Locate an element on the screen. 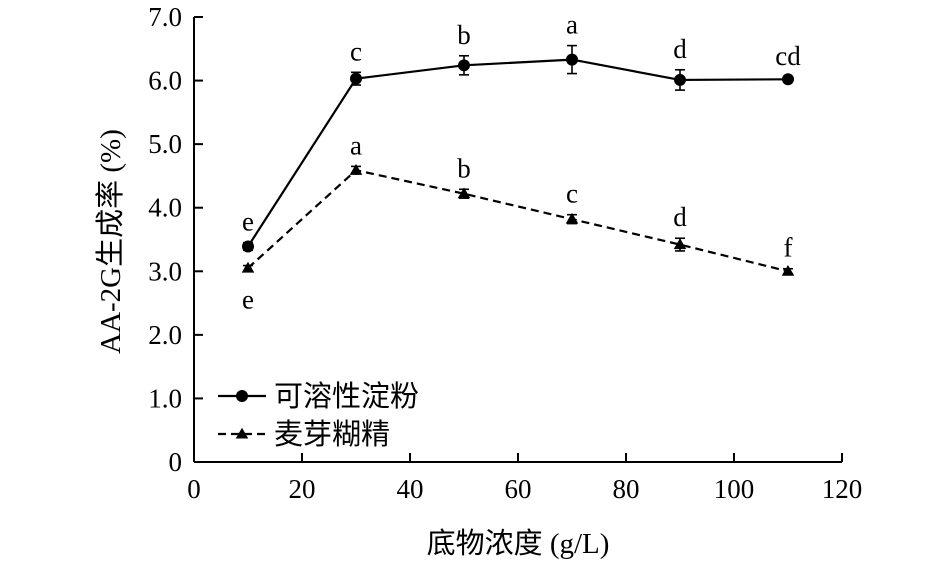 This screenshot has width=945, height=561. legend-marker-circle is located at coordinates (242, 396).